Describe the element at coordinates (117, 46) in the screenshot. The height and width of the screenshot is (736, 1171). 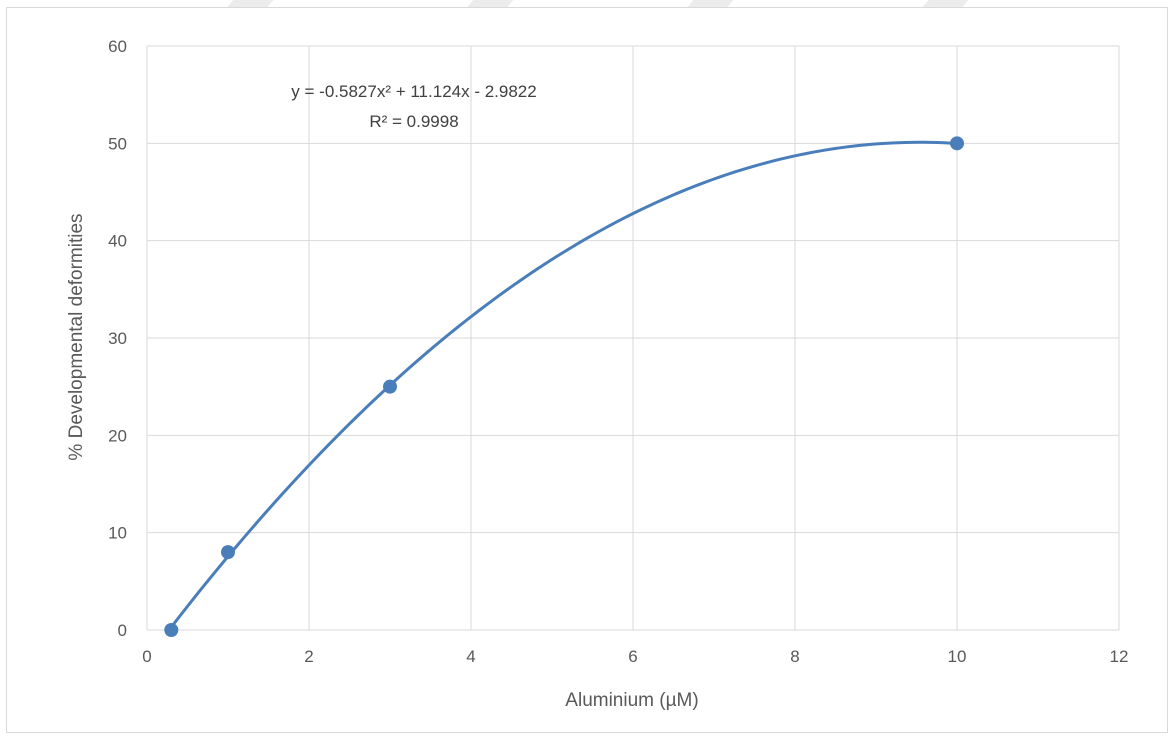
I see `y-tick-label: 60` at that location.